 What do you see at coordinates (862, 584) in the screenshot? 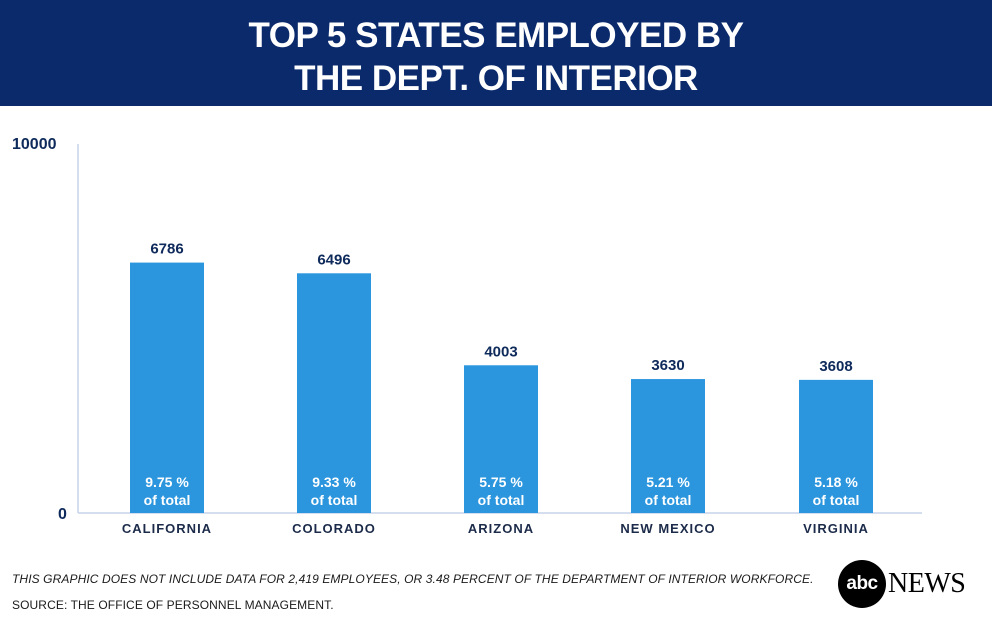
I see `abc-logo-circle: abc` at bounding box center [862, 584].